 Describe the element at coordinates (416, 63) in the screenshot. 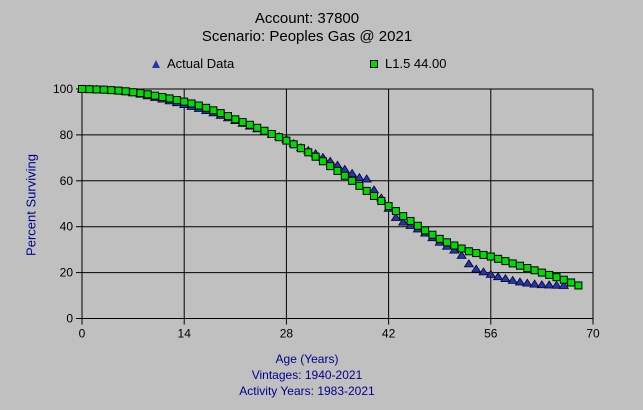

I see `legend-label-fitted: L1.5 44.00` at that location.